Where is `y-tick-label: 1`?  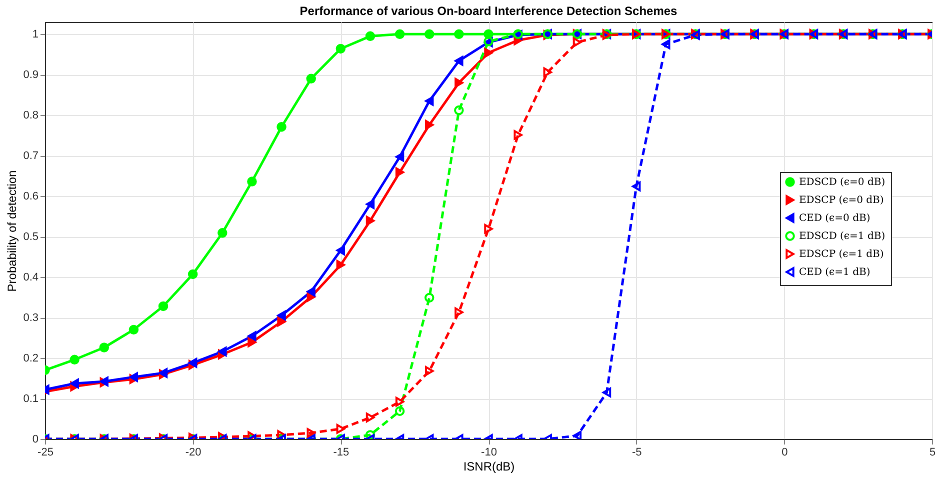
y-tick-label: 1 is located at coordinates (35, 34).